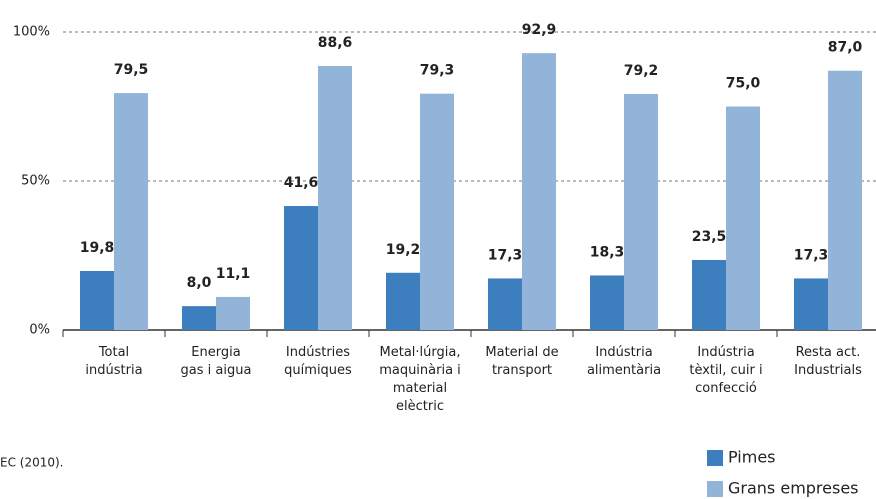 The width and height of the screenshot is (876, 499). I want to click on x-tick-label: Indústria alimentària, so click(624, 361).